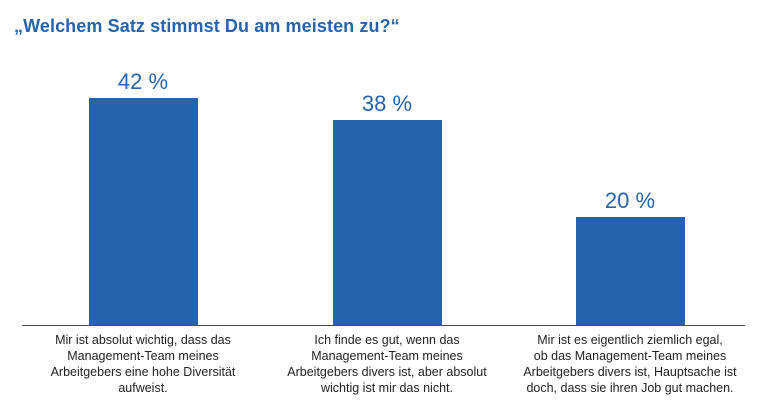 The width and height of the screenshot is (767, 419). Describe the element at coordinates (630, 200) in the screenshot. I see `value-label-3: 20 %` at that location.